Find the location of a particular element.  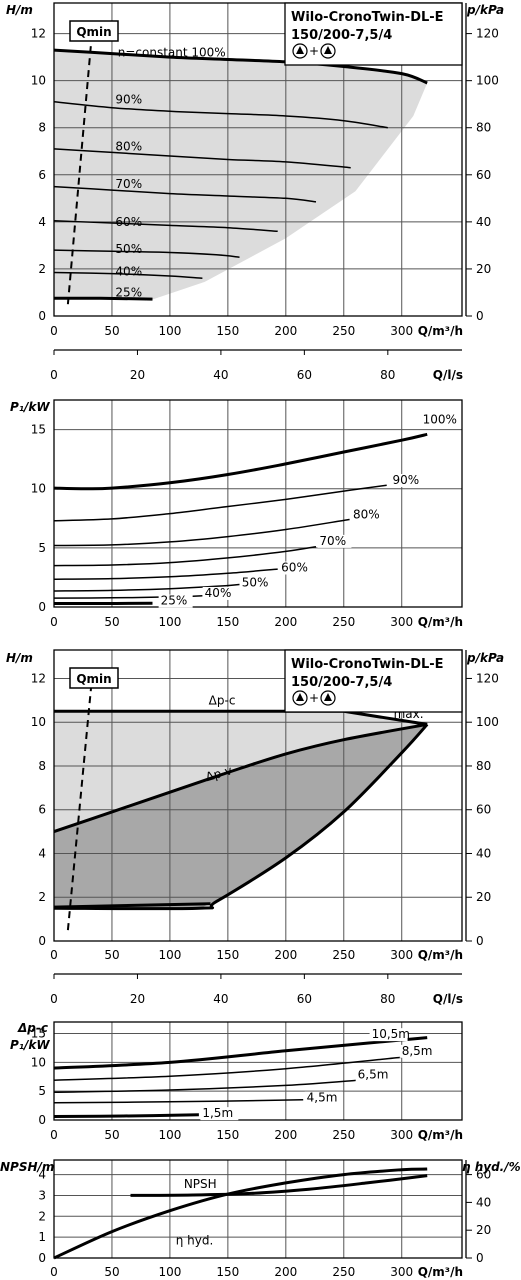

qmin-label: Qmin is located at coordinates (93, 679).